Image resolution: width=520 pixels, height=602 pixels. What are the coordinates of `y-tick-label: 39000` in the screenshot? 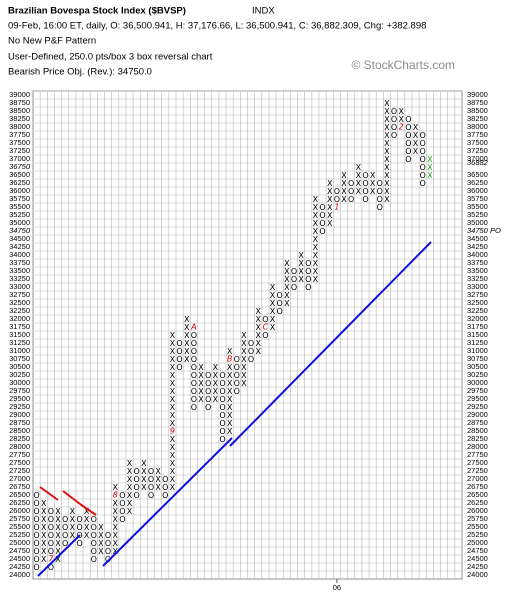 It's located at (19, 94).